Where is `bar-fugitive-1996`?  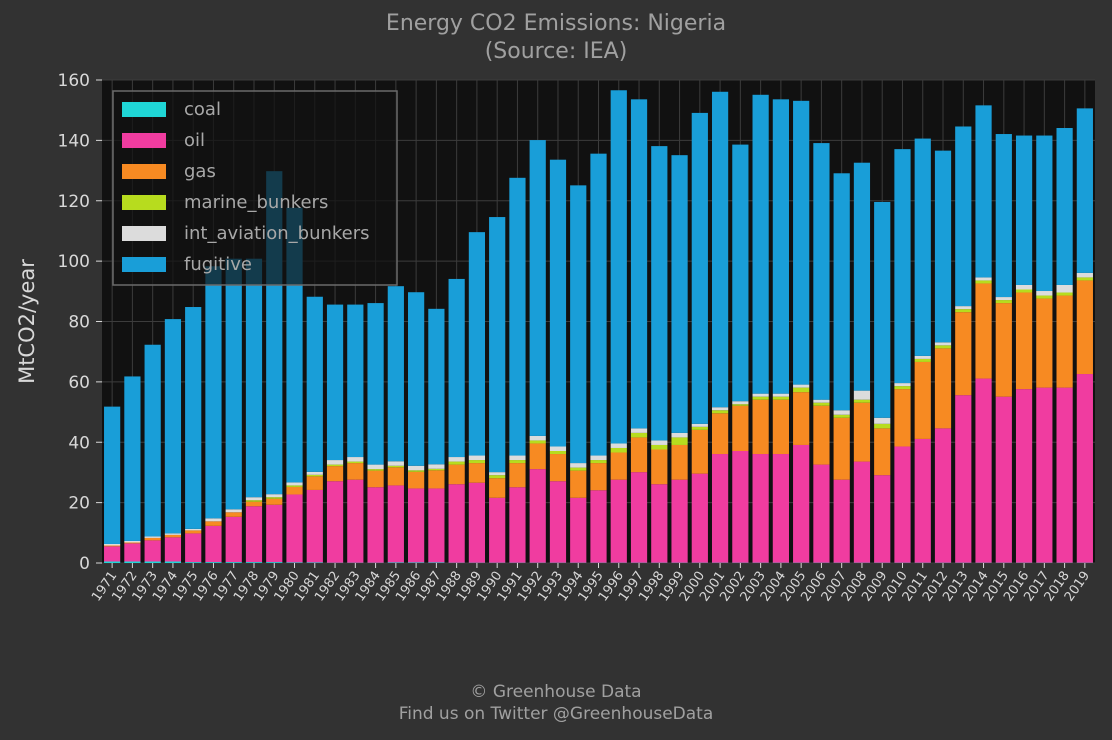
bar-fugitive-1996 is located at coordinates (618, 267).